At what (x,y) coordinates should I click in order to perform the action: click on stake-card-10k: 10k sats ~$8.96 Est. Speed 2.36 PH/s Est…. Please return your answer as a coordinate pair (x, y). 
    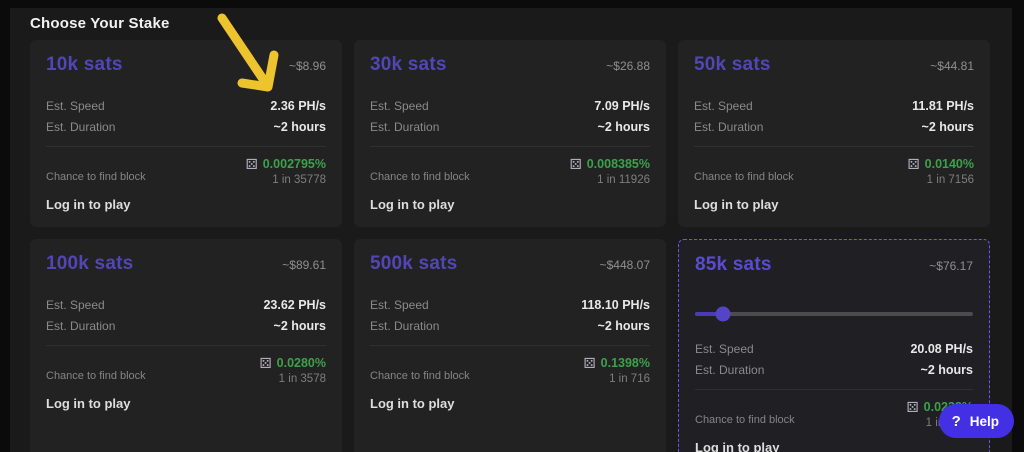
    Looking at the image, I should click on (186, 133).